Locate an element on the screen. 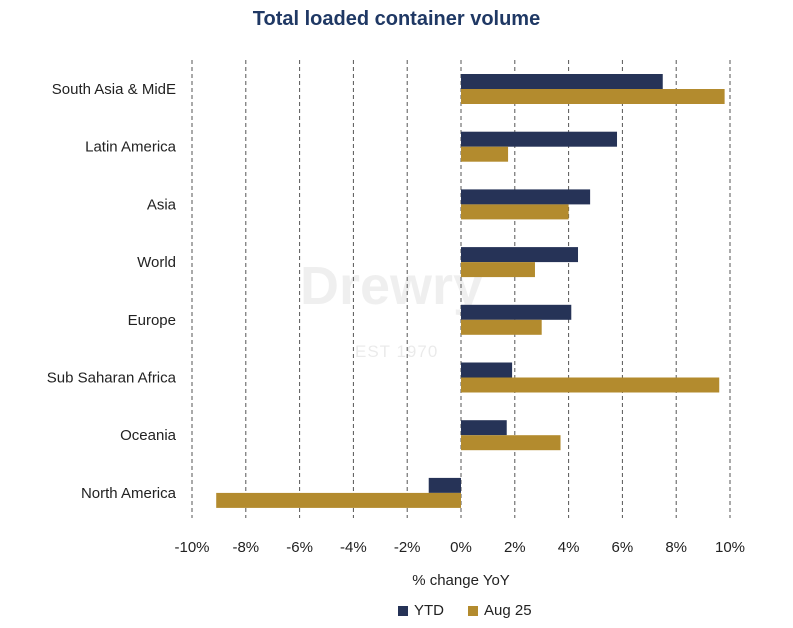 The width and height of the screenshot is (793, 628). category-label: Sub Saharan Africa is located at coordinates (112, 378).